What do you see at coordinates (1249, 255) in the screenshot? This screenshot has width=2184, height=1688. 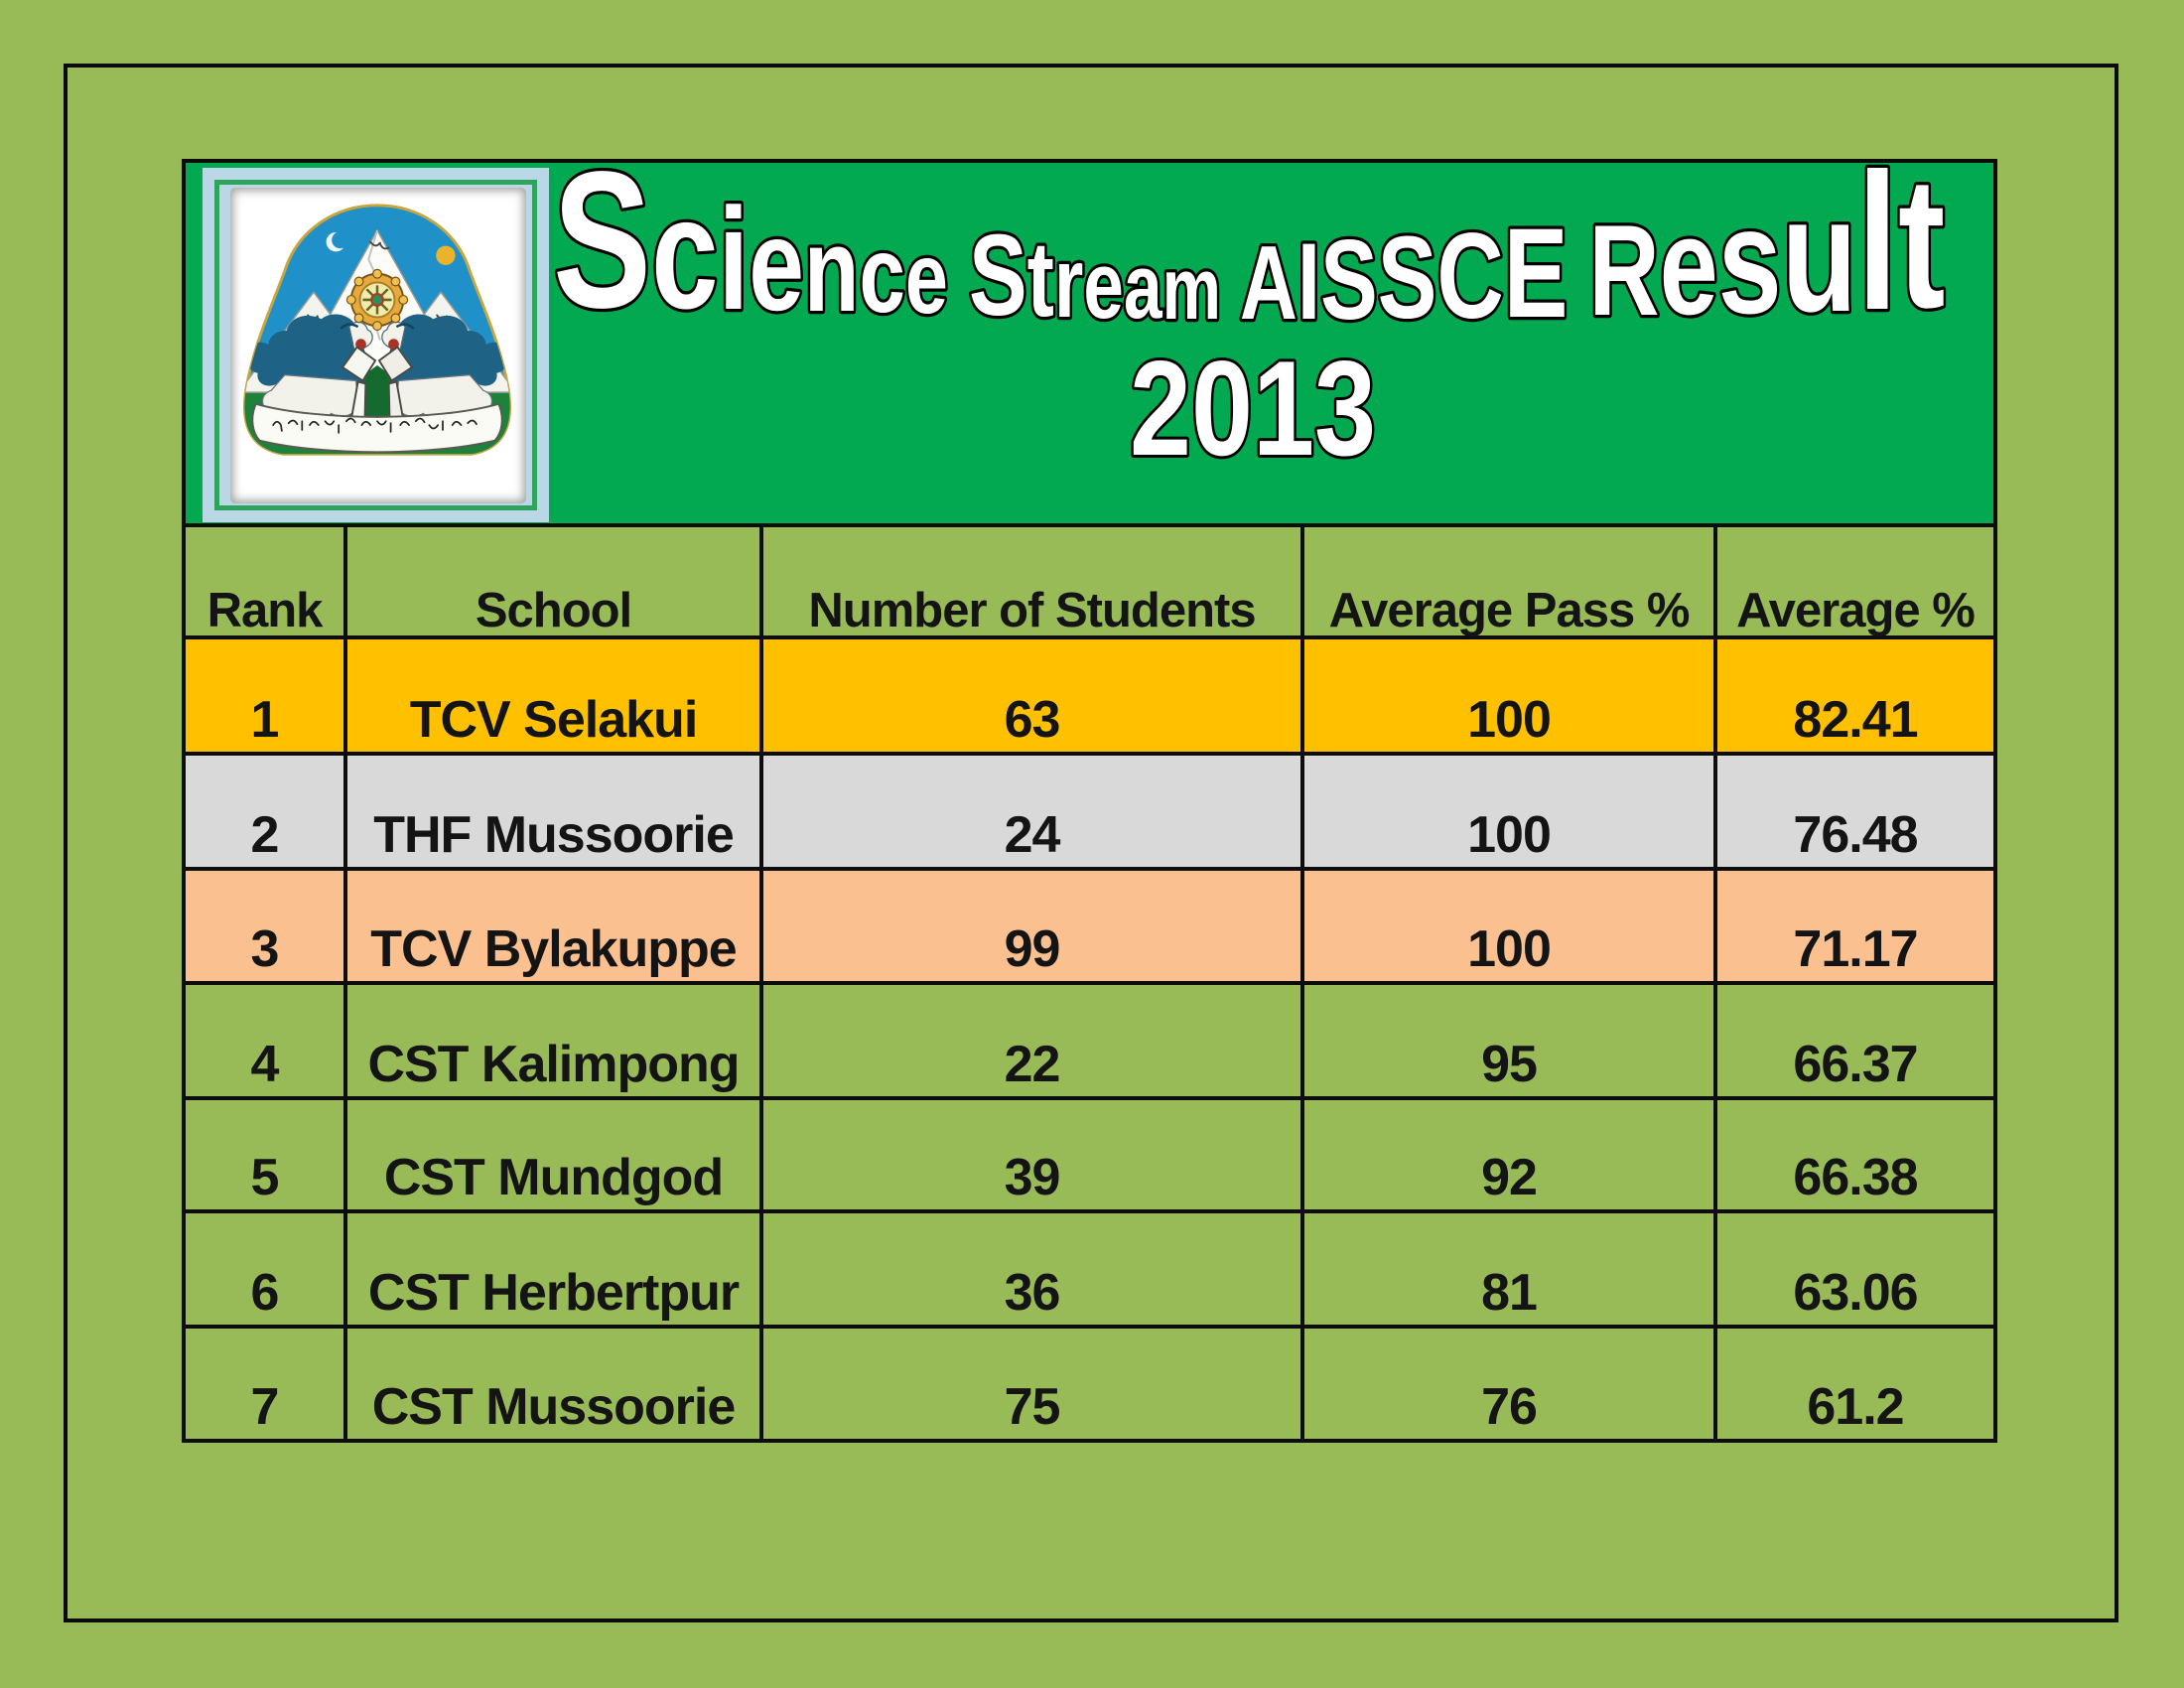 I see `svg-text: Science Stream AISSCE Result` at bounding box center [1249, 255].